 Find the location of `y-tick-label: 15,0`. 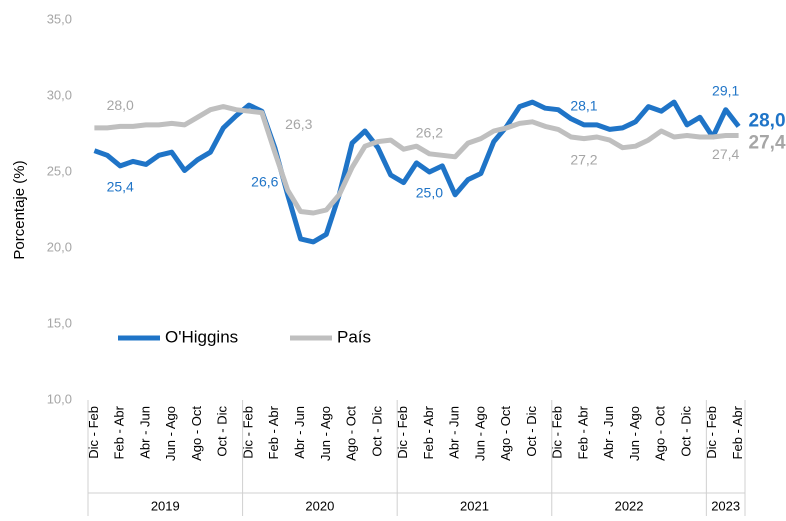

y-tick-label: 15,0 is located at coordinates (59, 322).